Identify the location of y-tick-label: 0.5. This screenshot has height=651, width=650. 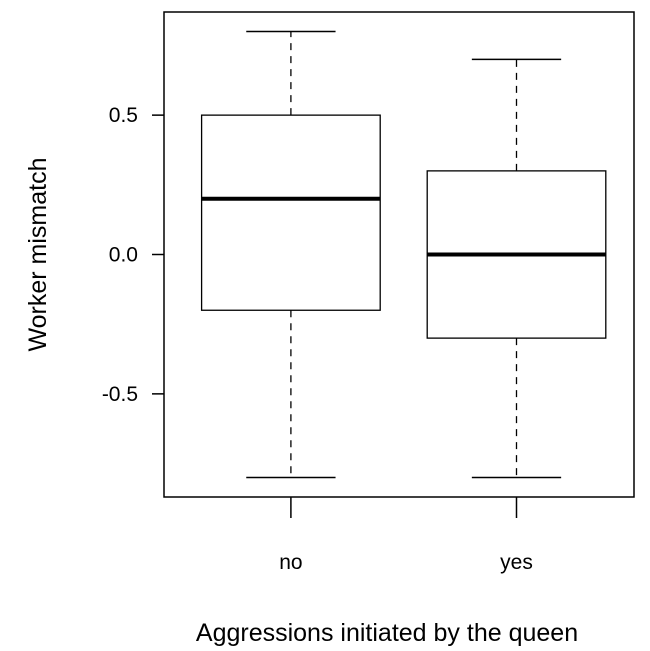
(123, 115).